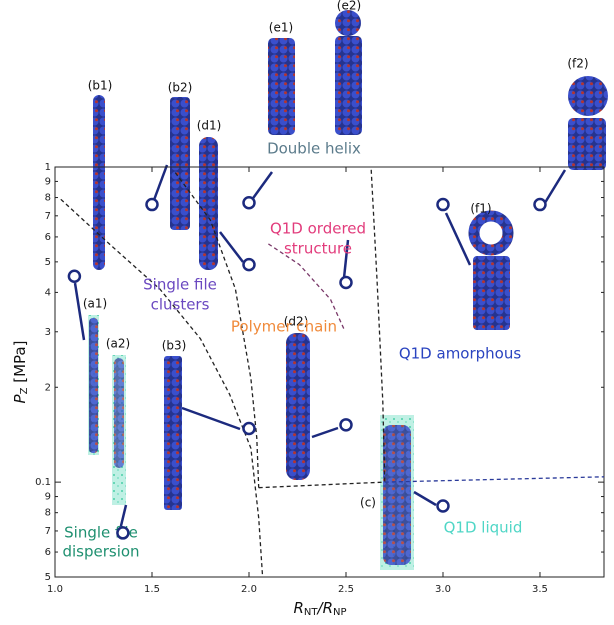 Image resolution: width=614 pixels, height=625 pixels. Describe the element at coordinates (93, 385) in the screenshot. I see `snapshot-a1` at that location.